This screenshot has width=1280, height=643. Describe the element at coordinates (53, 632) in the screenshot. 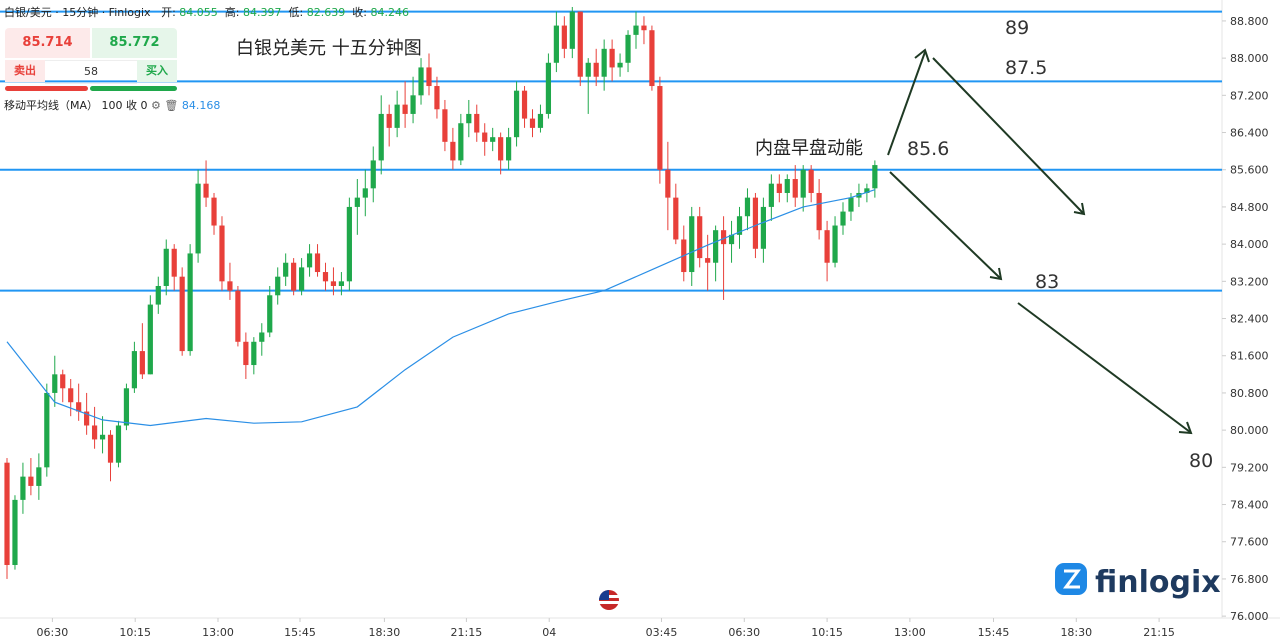

I see `x-tick-label: 06:30` at that location.